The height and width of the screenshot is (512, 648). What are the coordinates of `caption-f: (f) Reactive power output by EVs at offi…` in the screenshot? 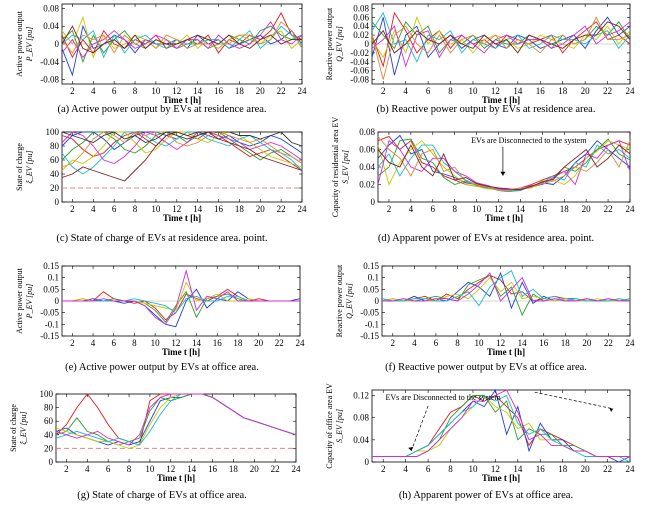 It's located at (486, 367).